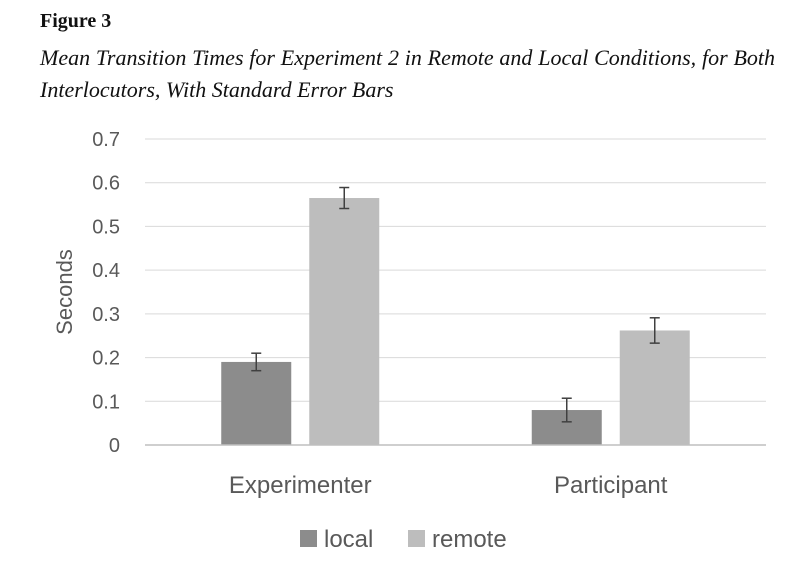  I want to click on legend-swatch-local, so click(308, 538).